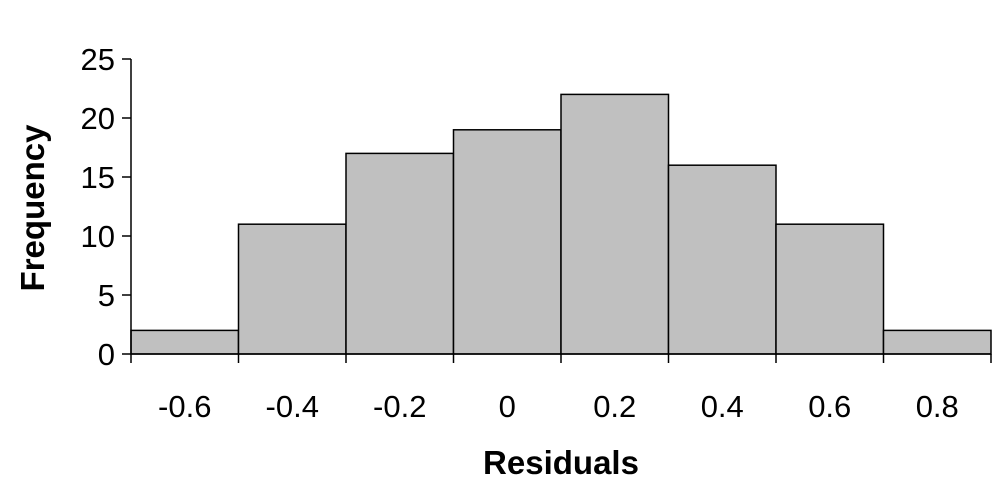 The height and width of the screenshot is (488, 998). Describe the element at coordinates (937, 406) in the screenshot. I see `x-tick-label: 0.8` at that location.